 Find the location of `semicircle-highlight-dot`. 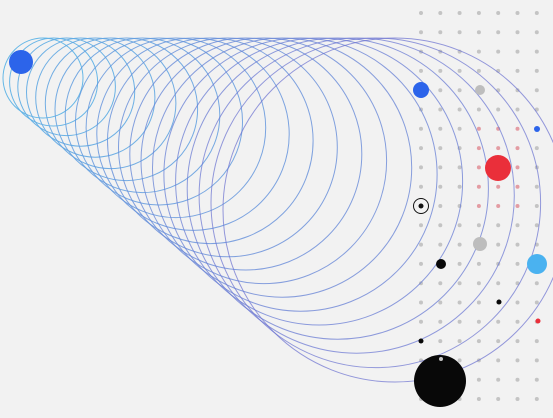

semicircle-highlight-dot is located at coordinates (441, 359).